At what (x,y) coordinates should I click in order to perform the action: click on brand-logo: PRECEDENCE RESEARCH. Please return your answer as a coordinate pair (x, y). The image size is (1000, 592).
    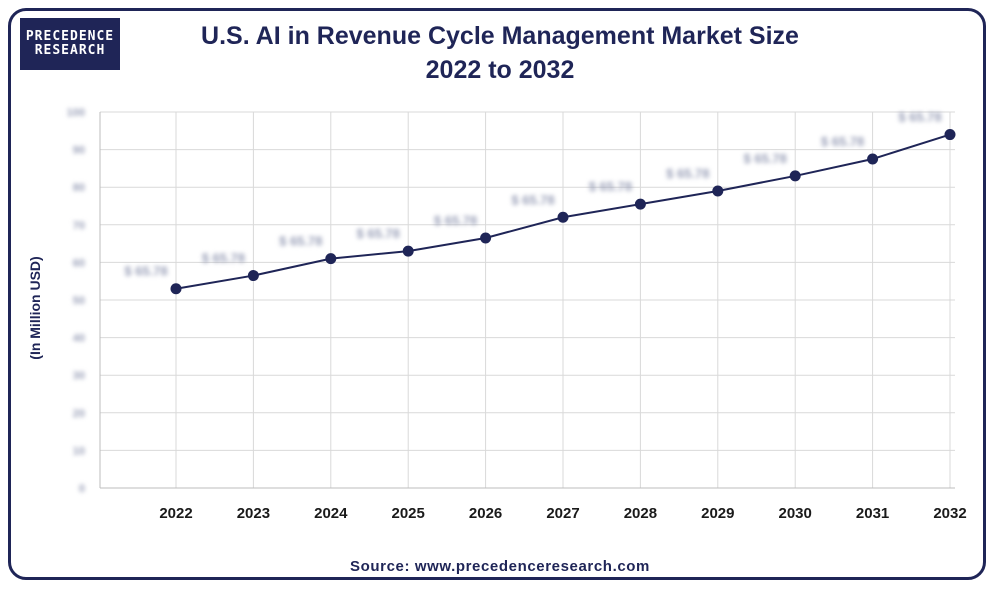
    Looking at the image, I should click on (70, 44).